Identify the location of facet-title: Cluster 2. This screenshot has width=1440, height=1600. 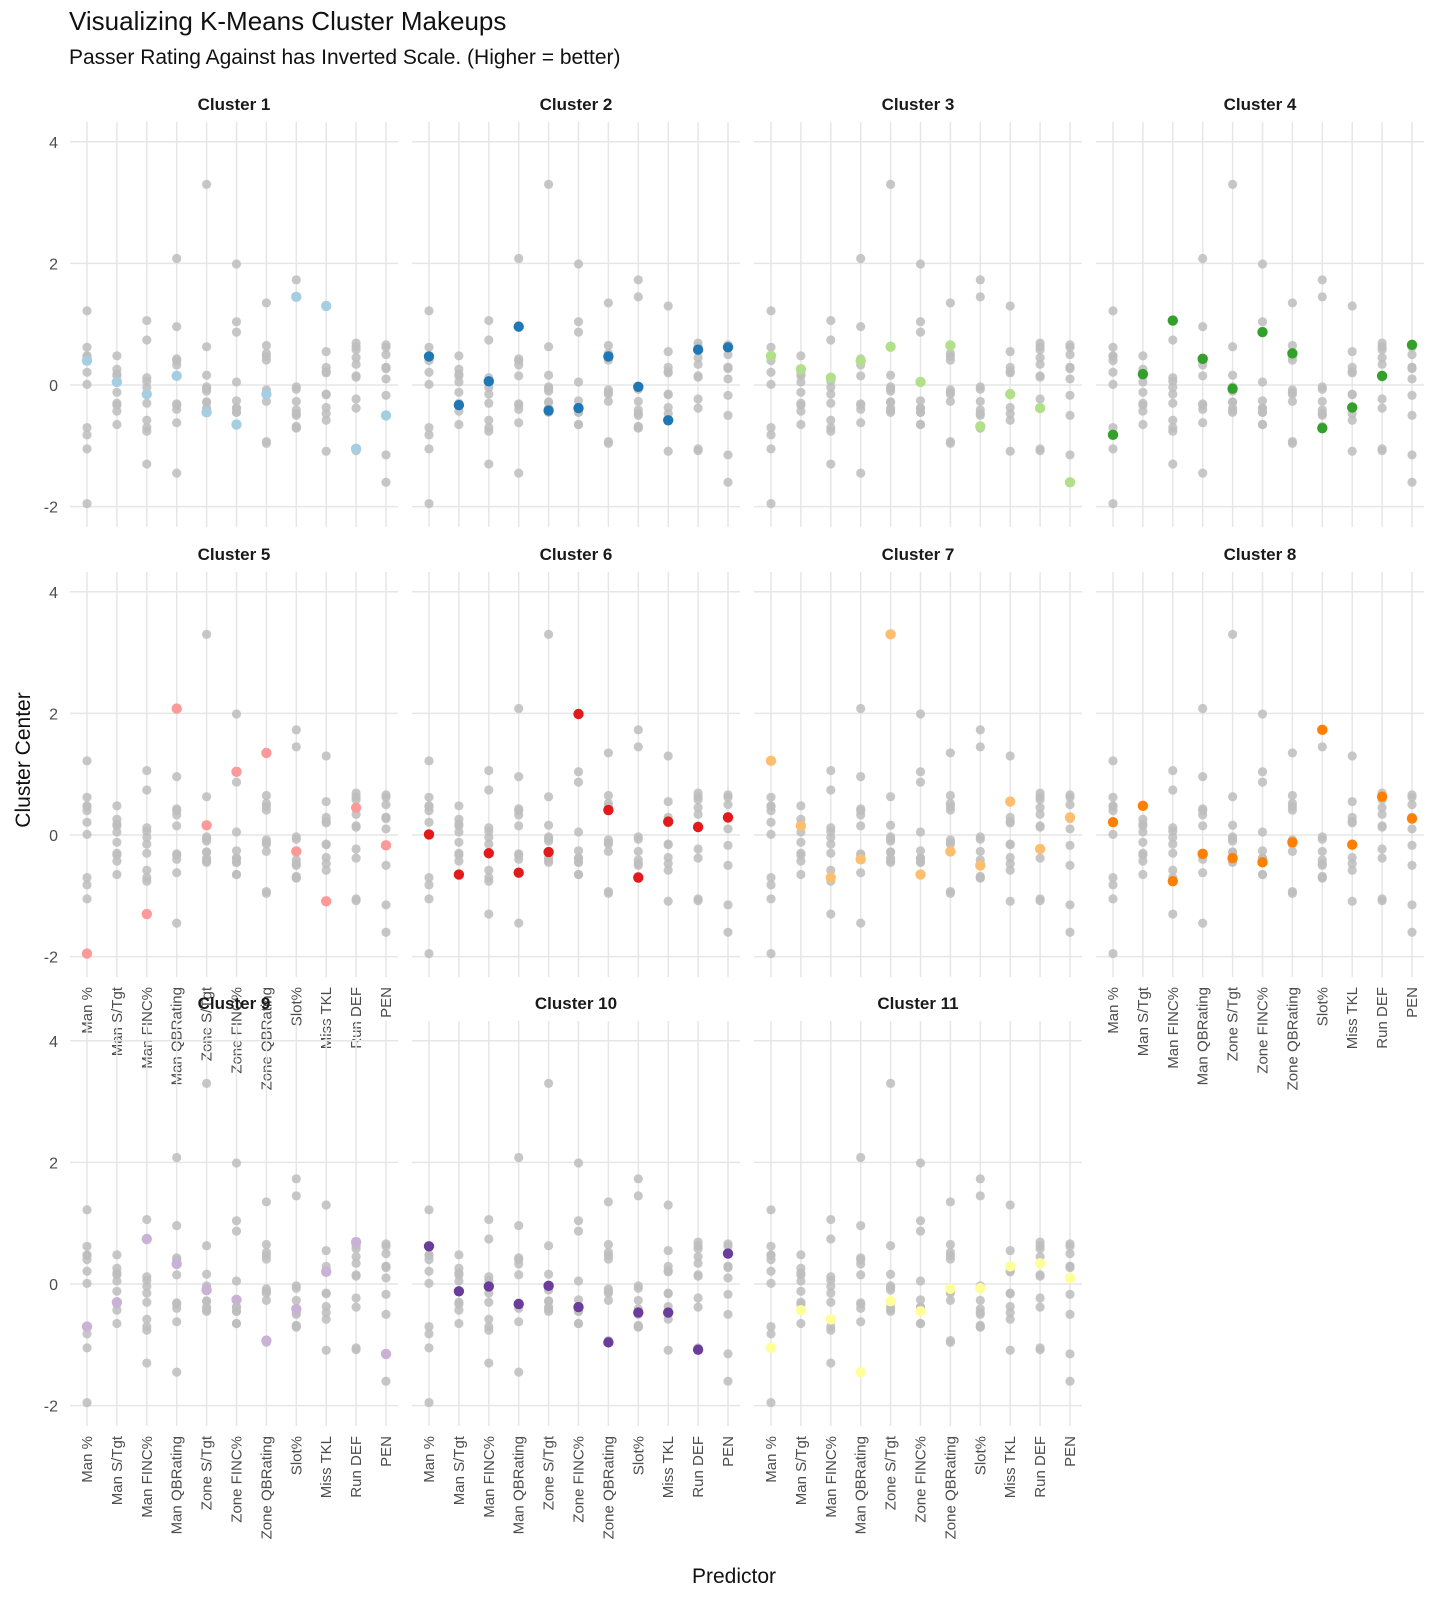
(576, 104).